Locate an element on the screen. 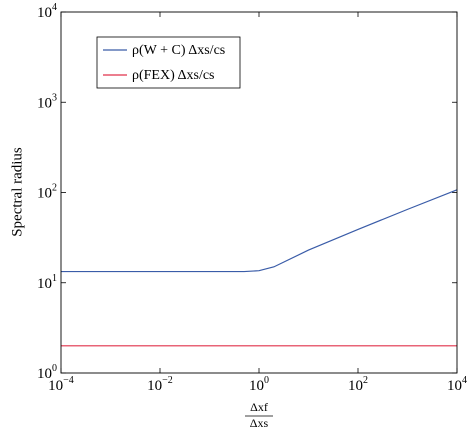 This screenshot has height=436, width=474. tick-label-exponent: 1 is located at coordinates (54, 278).